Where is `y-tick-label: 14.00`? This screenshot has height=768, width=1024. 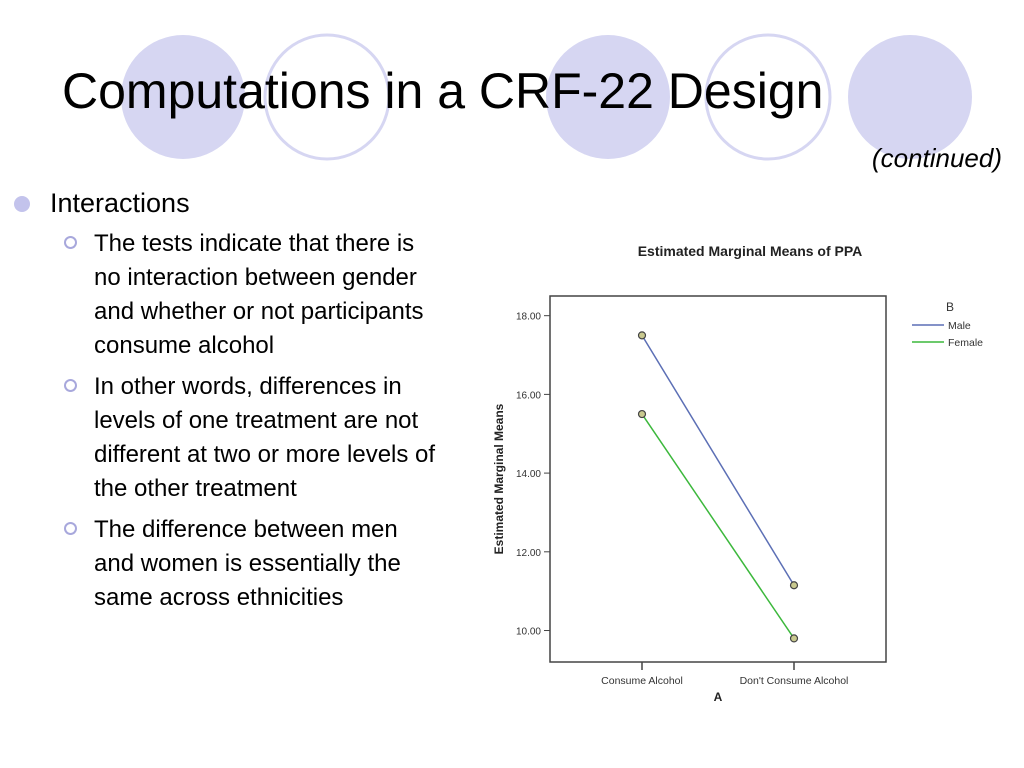 y-tick-label: 14.00 is located at coordinates (528, 474).